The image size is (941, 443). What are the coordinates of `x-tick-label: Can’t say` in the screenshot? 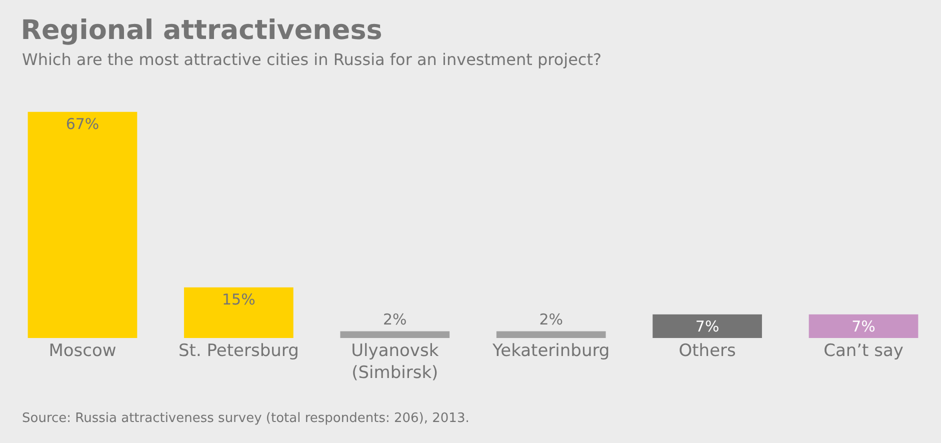 It's located at (864, 351).